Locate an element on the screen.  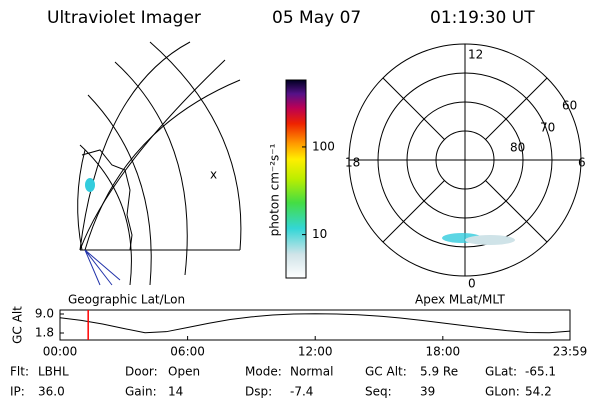
lat-label: 80 is located at coordinates (517, 148).